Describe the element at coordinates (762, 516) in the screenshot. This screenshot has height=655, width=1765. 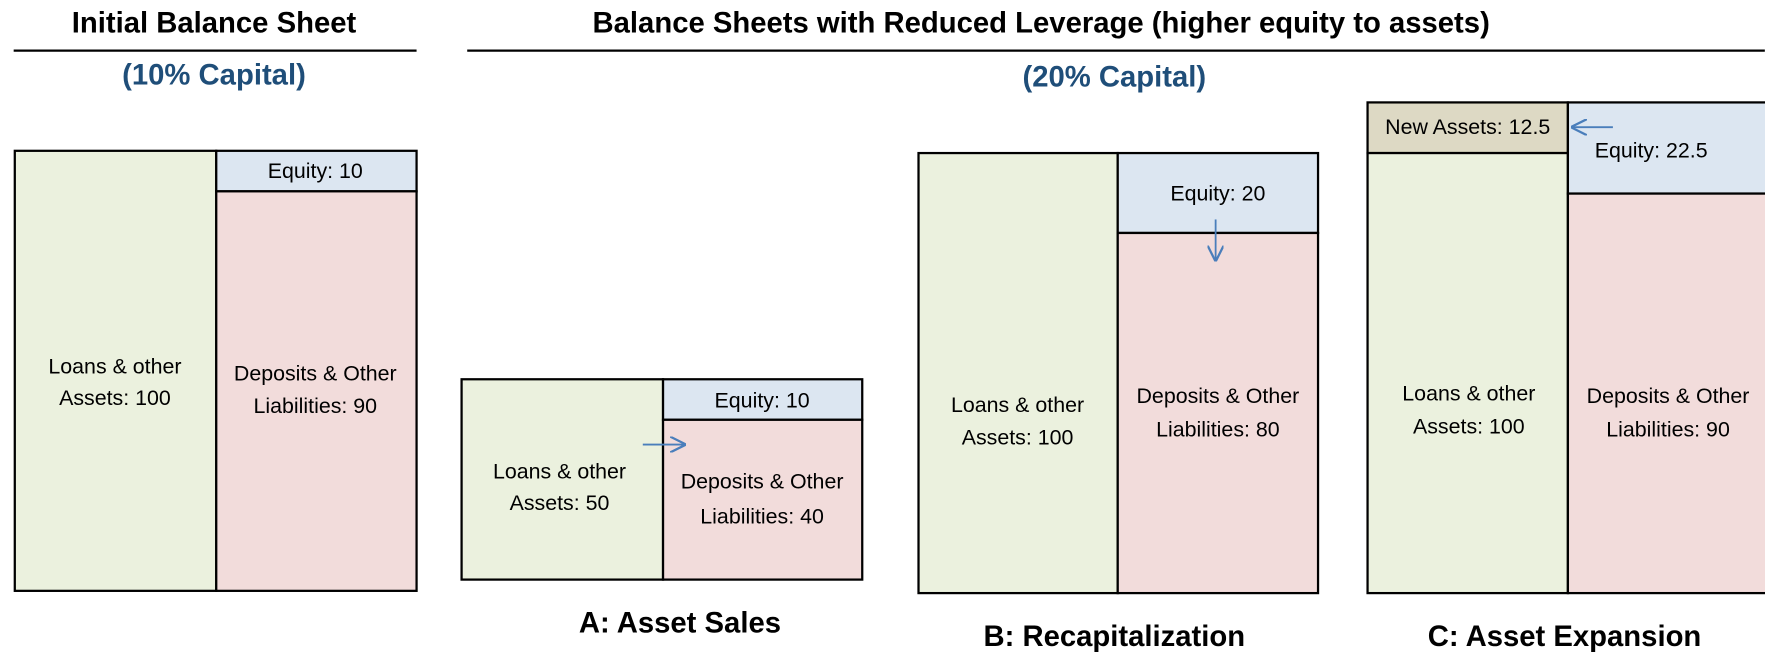
I see `liabilities-label: Liabilities: 40` at that location.